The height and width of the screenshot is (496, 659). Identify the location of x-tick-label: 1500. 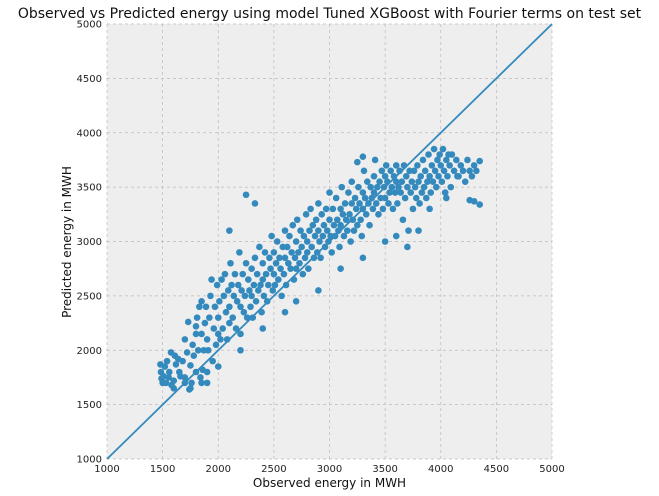
(162, 469).